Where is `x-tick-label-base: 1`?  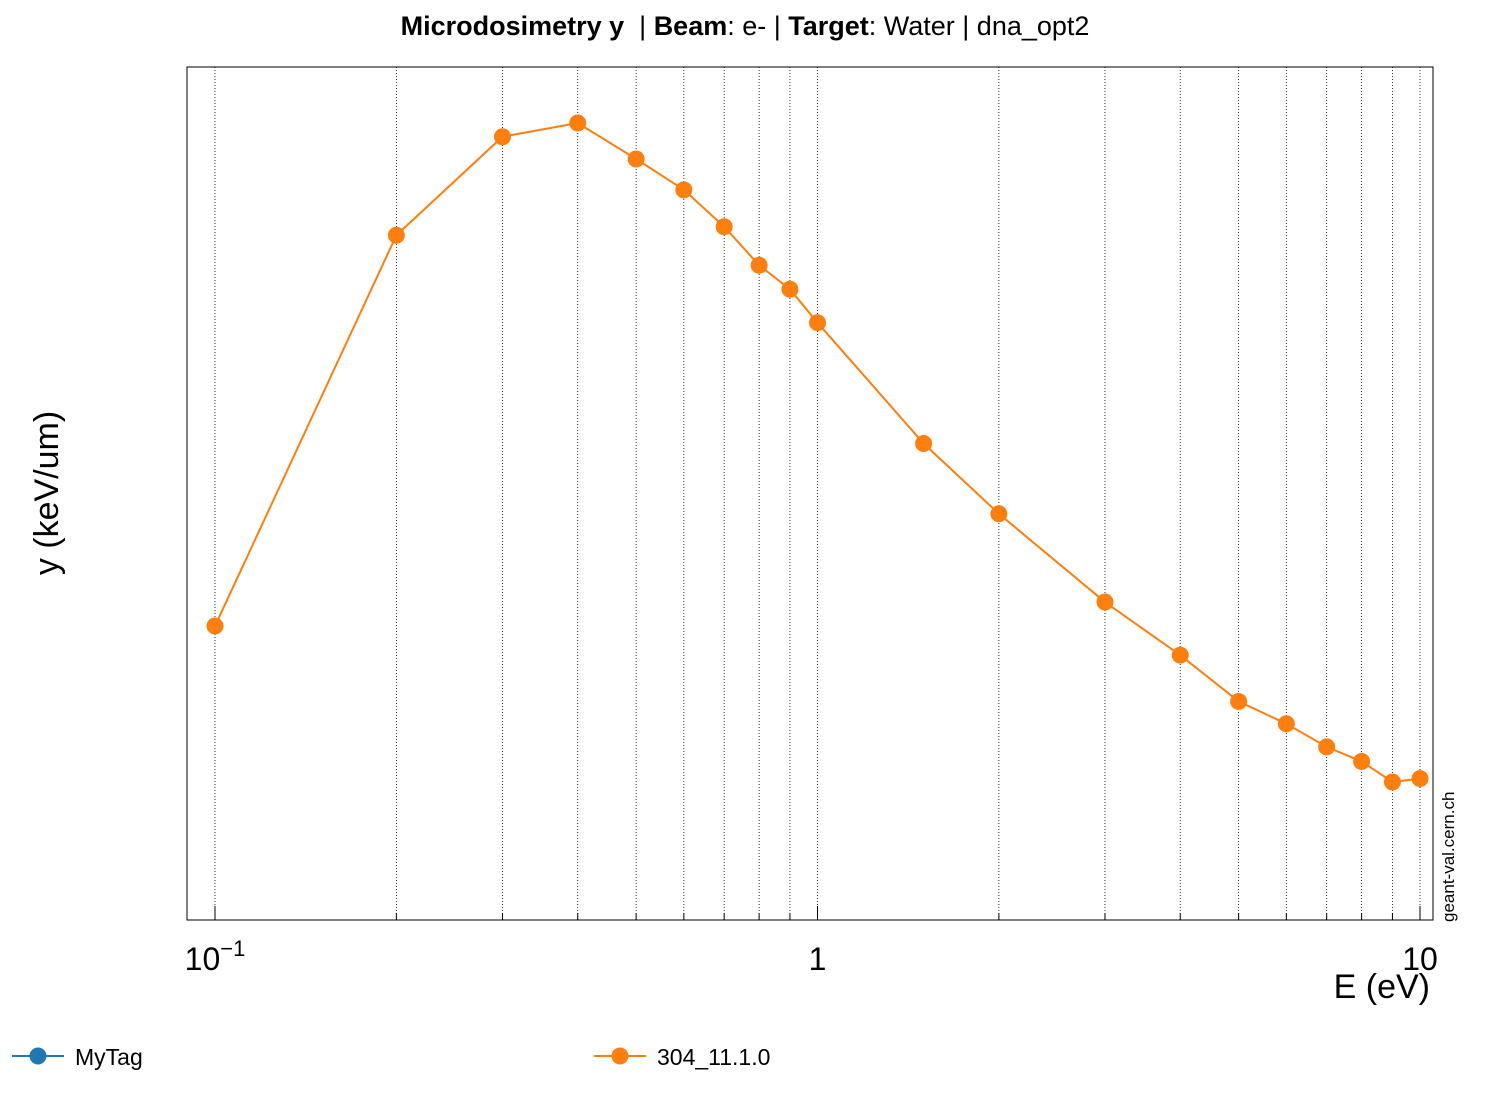
x-tick-label-base: 1 is located at coordinates (818, 959).